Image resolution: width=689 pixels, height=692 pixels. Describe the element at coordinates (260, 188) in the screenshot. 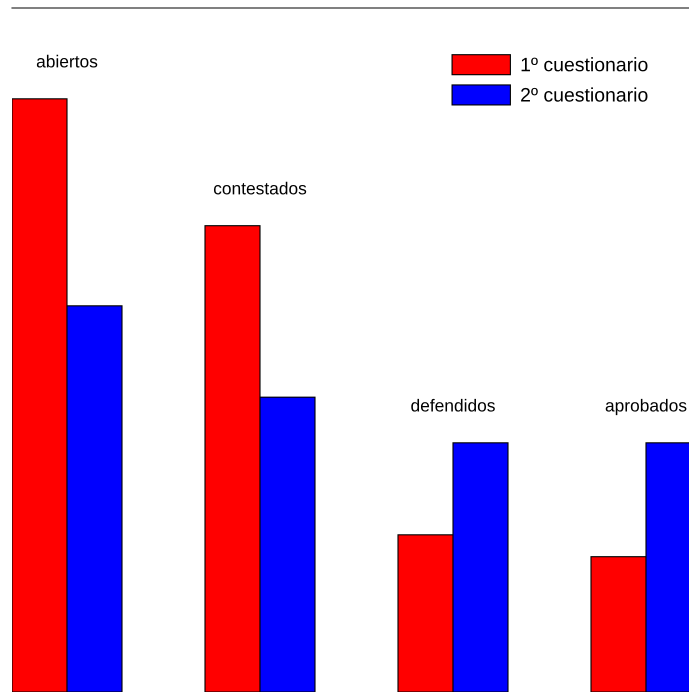

I see `x-tick-label: contestados` at that location.